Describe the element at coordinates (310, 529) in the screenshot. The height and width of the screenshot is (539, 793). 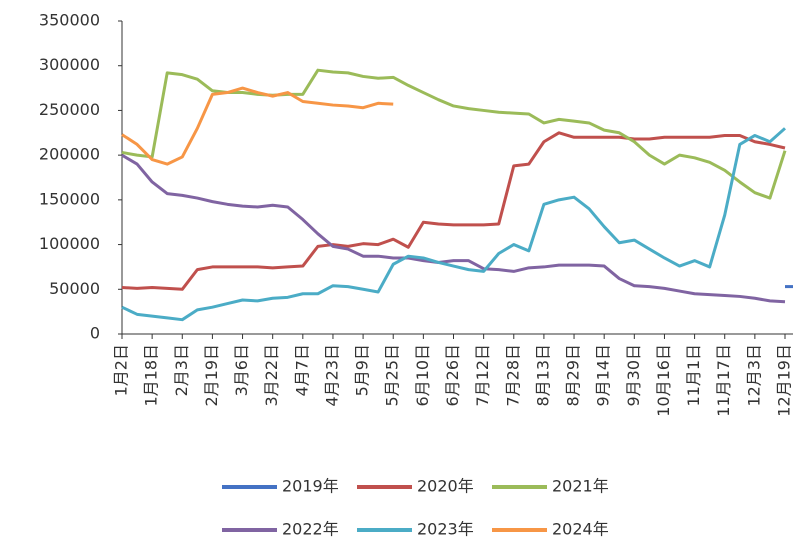
I see `legend-label: 2022年` at that location.